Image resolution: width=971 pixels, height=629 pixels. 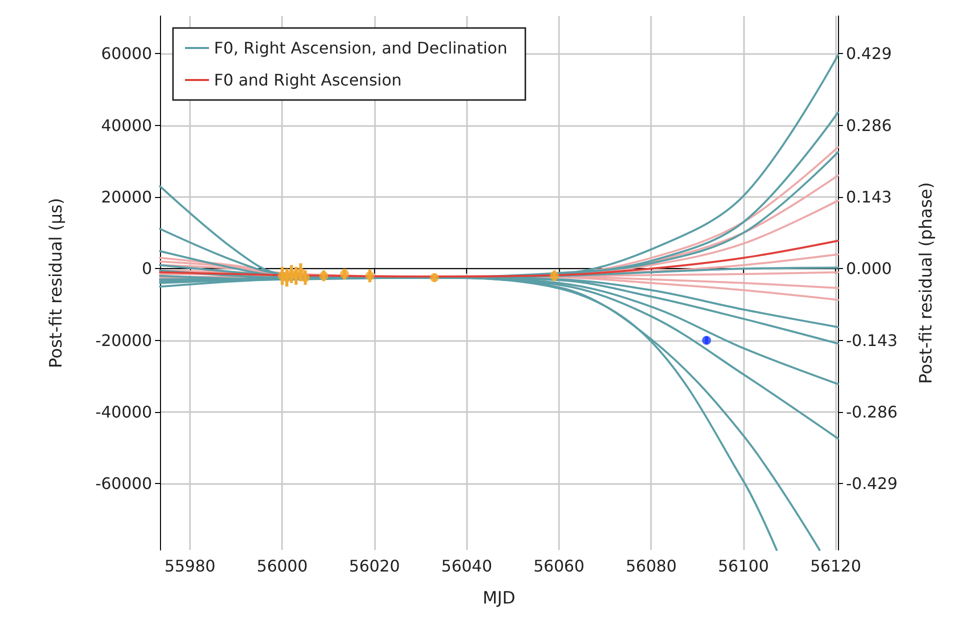 What do you see at coordinates (374, 566) in the screenshot?
I see `x-tick-label: 56020` at bounding box center [374, 566].